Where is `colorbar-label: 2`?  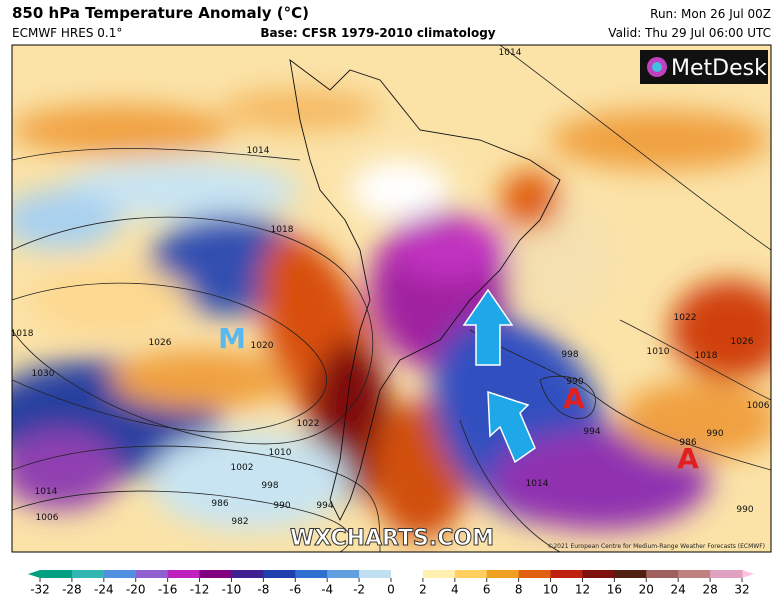
colorbar-label: 2 is located at coordinates (423, 590).